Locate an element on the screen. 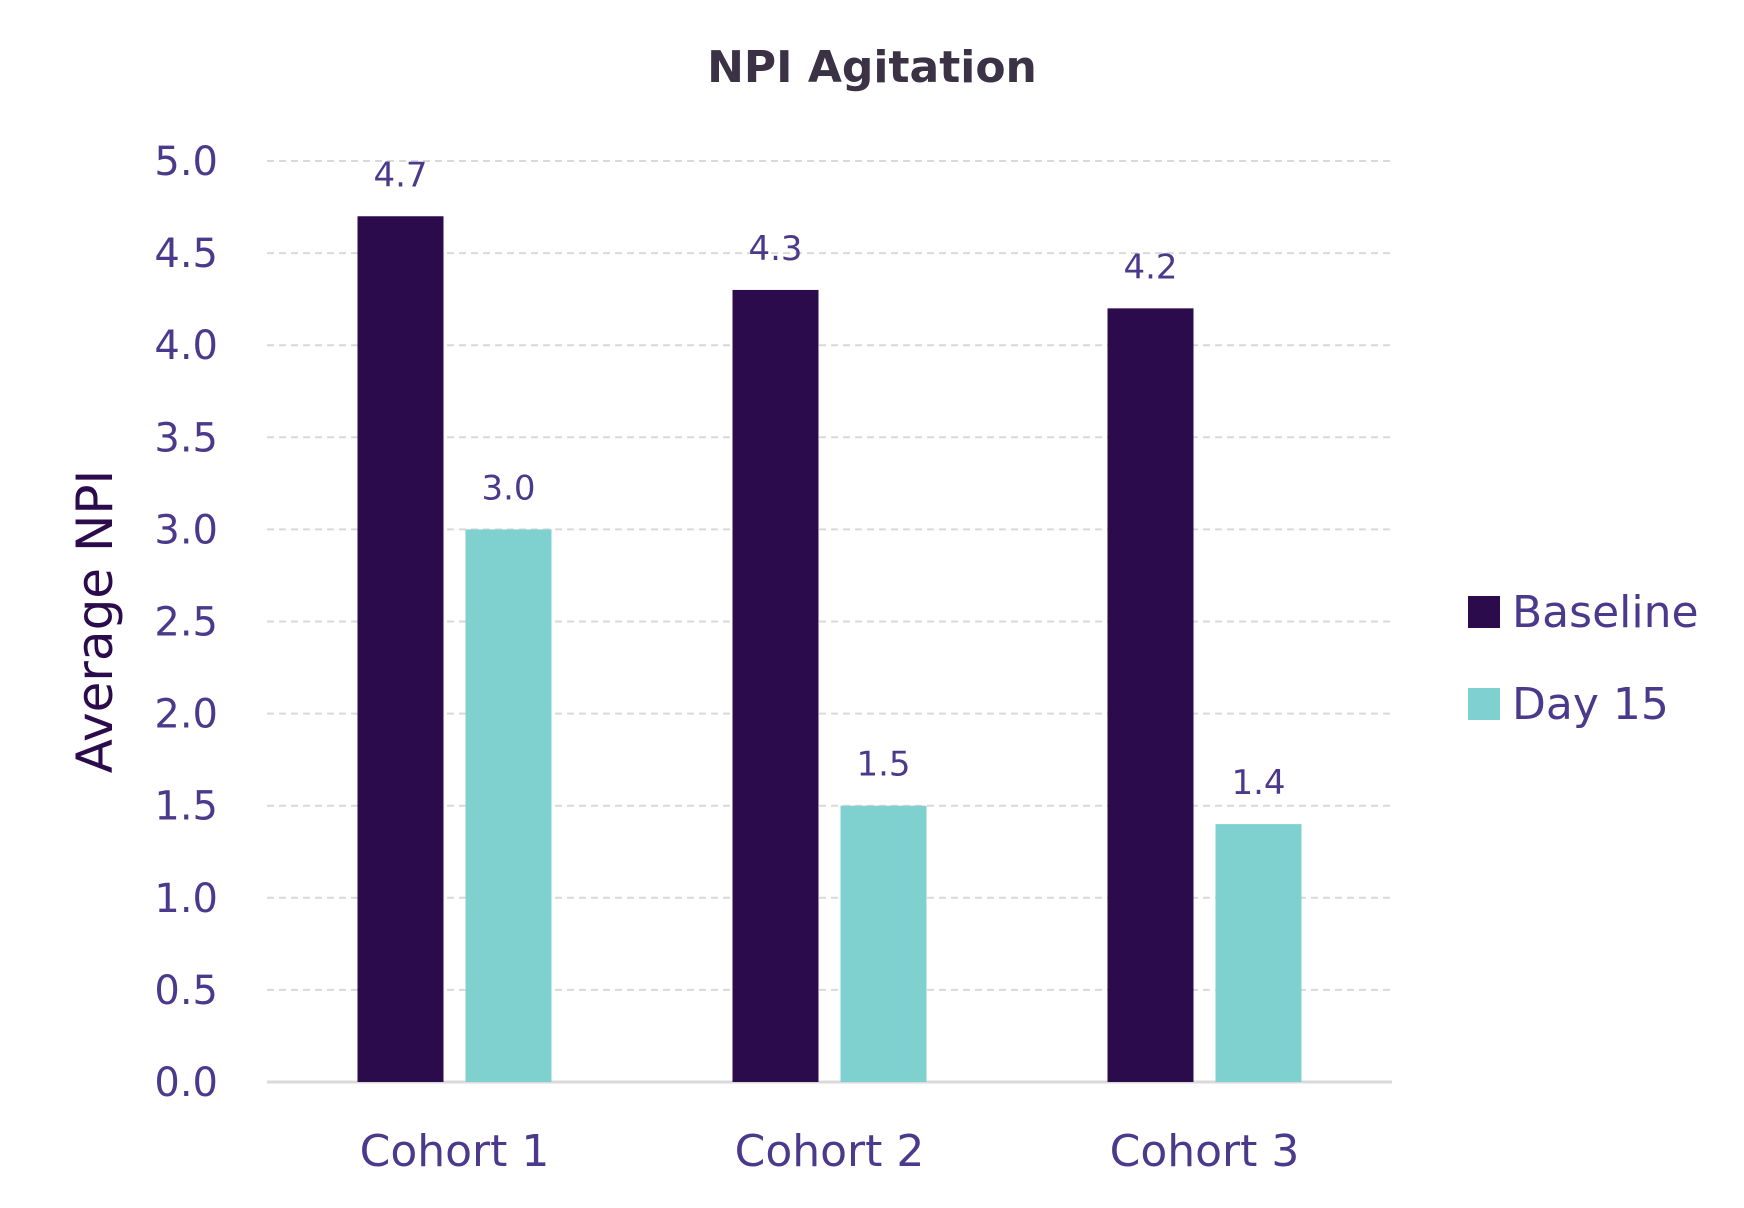  data-label: 1.5 is located at coordinates (883, 765).